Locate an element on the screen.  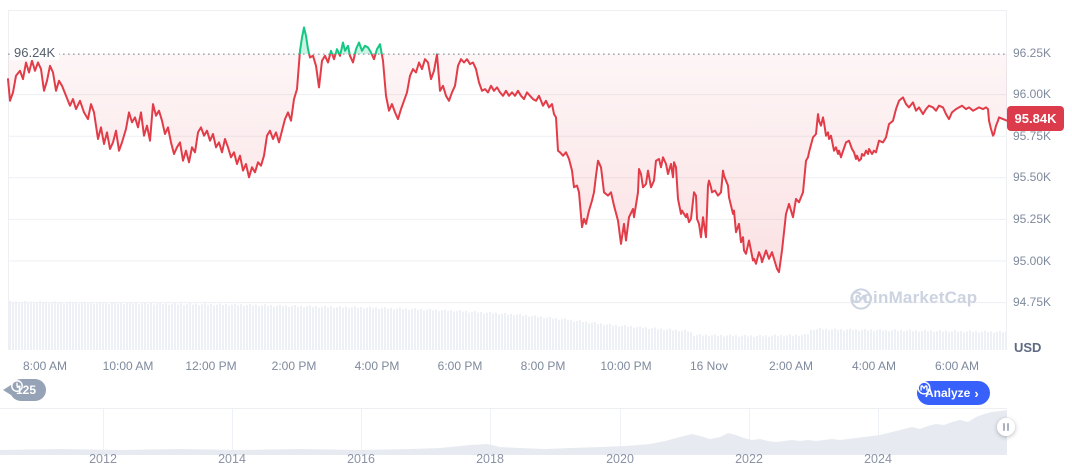
y-axis-tick-label: 96.25K is located at coordinates (1032, 52).